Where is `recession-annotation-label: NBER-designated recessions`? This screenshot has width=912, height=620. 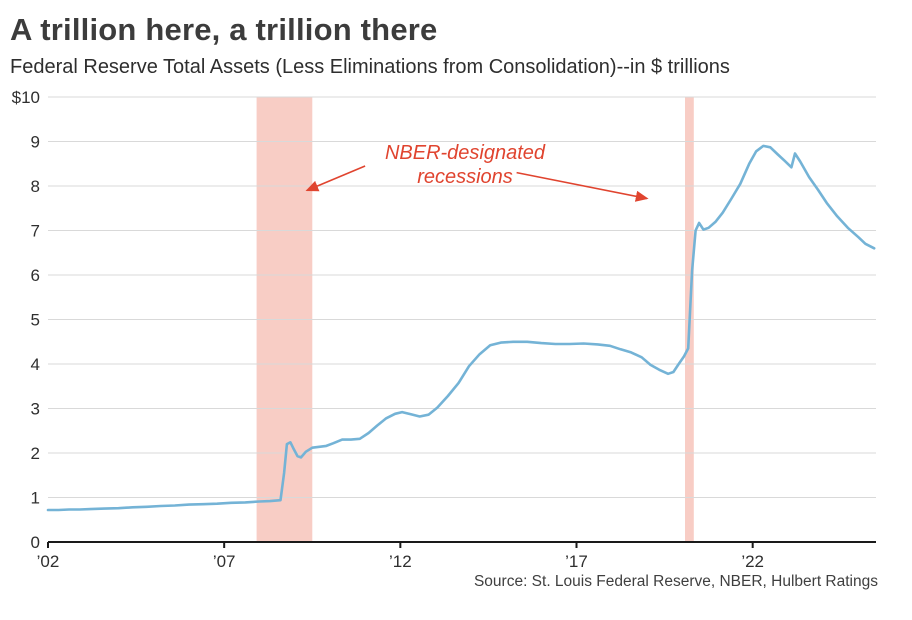
recession-annotation-label: NBER-designated recessions is located at coordinates (465, 165).